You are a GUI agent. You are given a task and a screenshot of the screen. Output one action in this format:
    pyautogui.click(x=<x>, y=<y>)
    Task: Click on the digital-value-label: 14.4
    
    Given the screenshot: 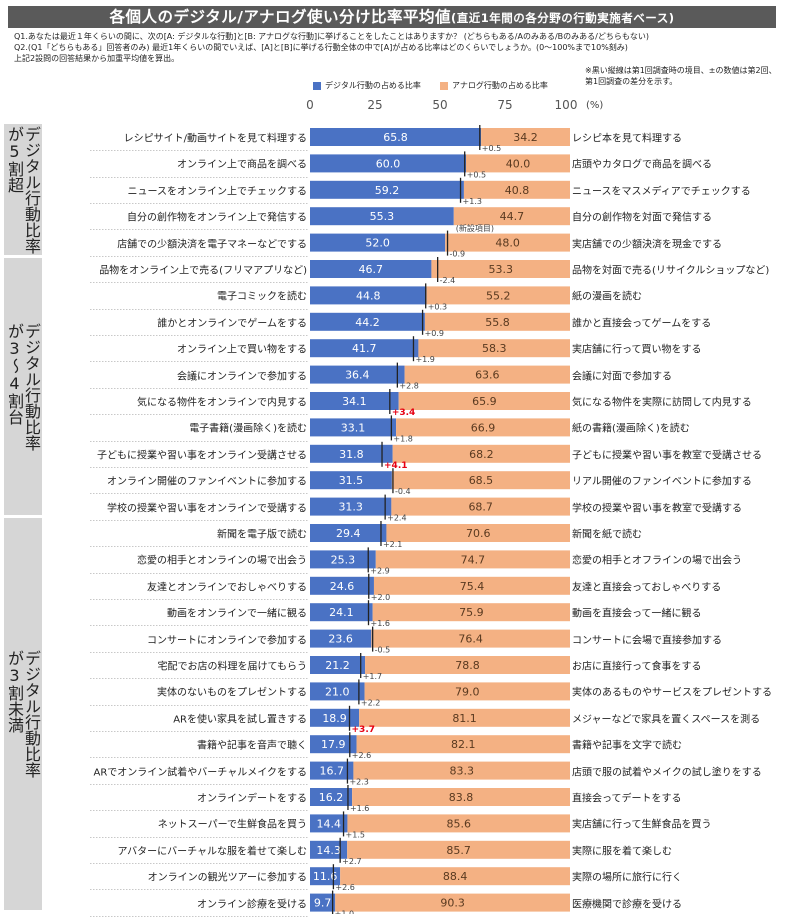 What is the action you would take?
    pyautogui.click(x=328, y=823)
    